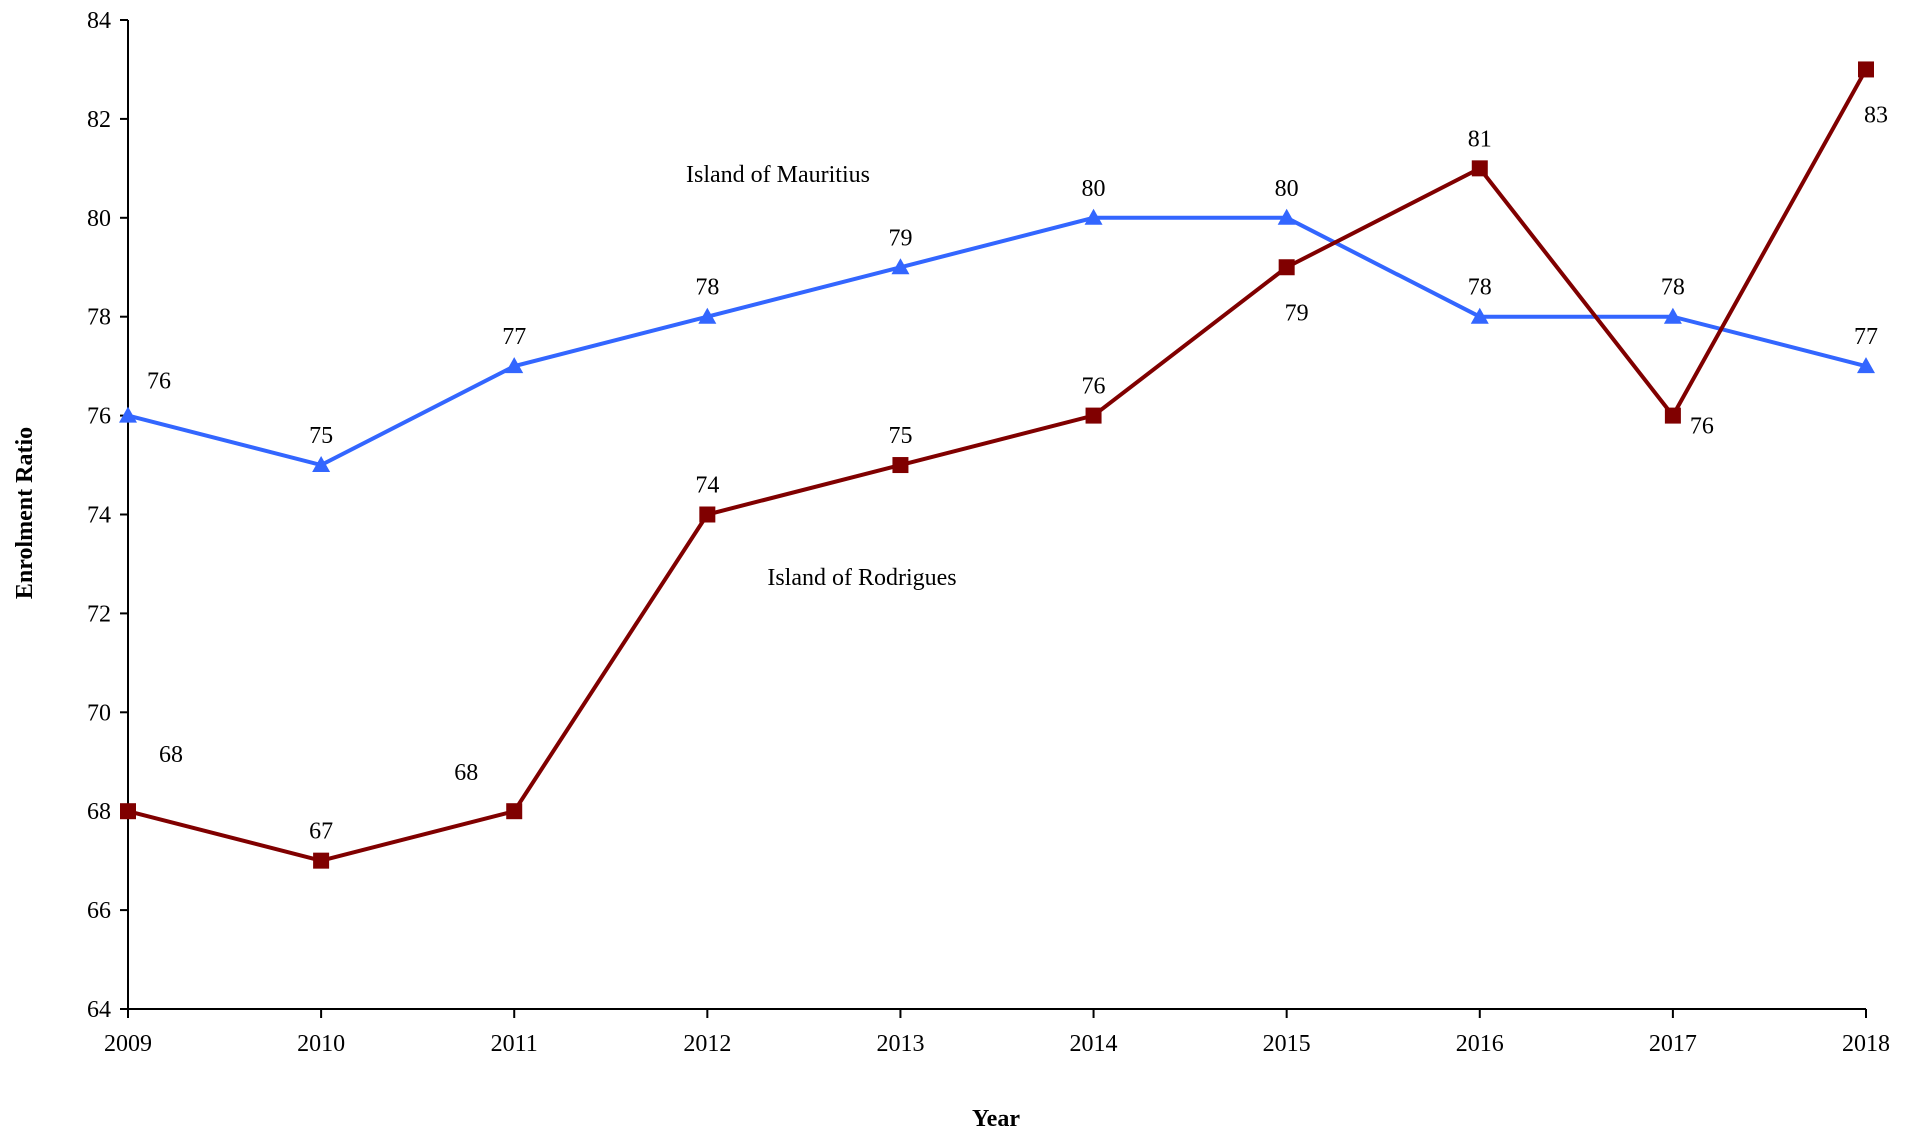 The image size is (1909, 1134). I want to click on y-tick-label: 84, so click(99, 21).